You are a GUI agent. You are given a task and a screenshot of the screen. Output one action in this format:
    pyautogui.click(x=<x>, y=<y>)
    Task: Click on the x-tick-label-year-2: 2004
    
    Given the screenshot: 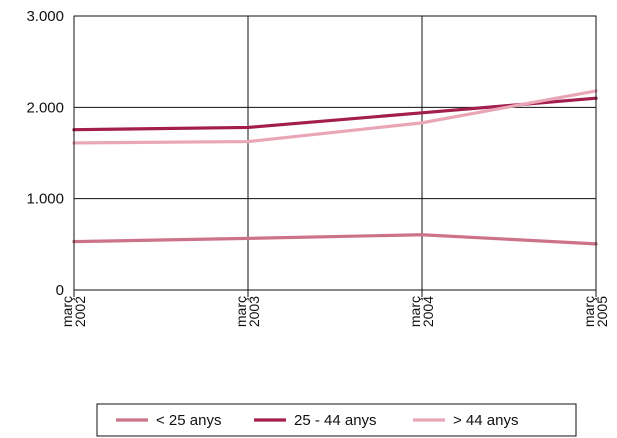 What is the action you would take?
    pyautogui.click(x=428, y=311)
    